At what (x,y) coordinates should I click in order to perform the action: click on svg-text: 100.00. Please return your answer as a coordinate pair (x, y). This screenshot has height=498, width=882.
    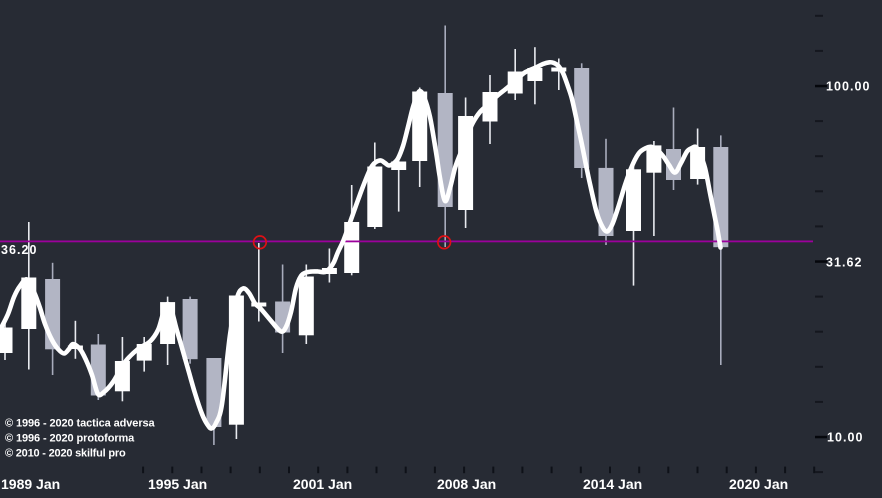
    Looking at the image, I should click on (848, 87).